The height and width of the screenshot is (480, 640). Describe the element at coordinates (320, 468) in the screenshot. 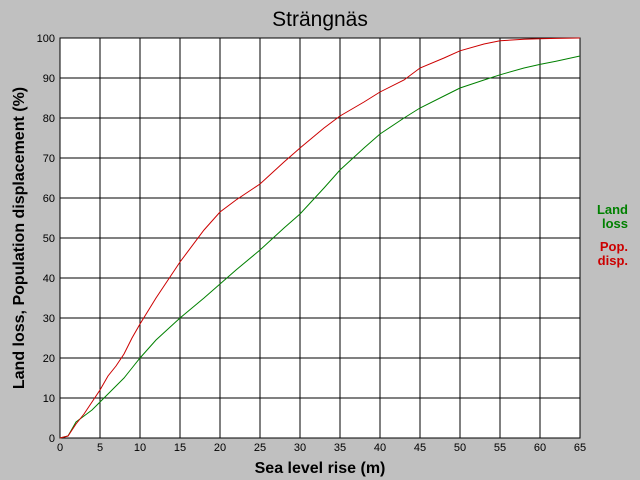

I see `x-axis-label: Sea level rise (m)` at that location.